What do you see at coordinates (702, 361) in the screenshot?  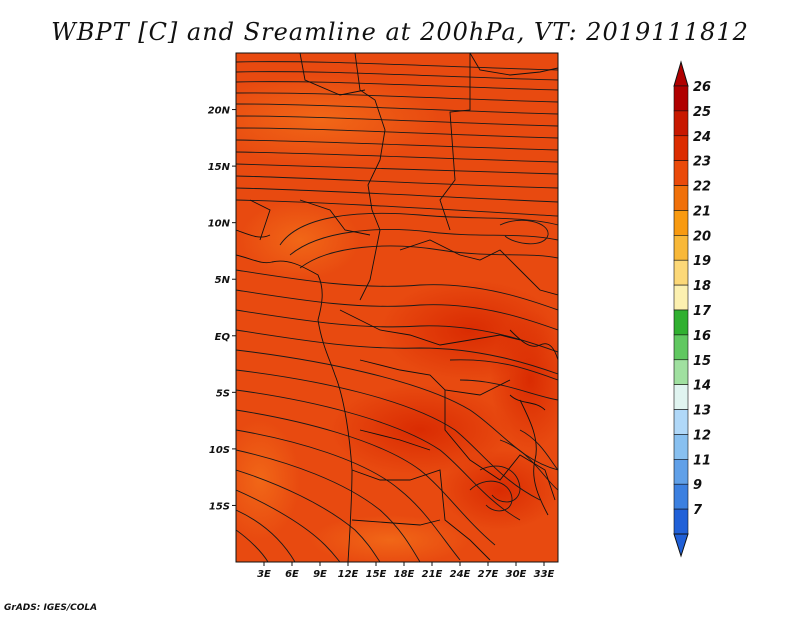 I see `colorbar-level-label: 15` at bounding box center [702, 361].